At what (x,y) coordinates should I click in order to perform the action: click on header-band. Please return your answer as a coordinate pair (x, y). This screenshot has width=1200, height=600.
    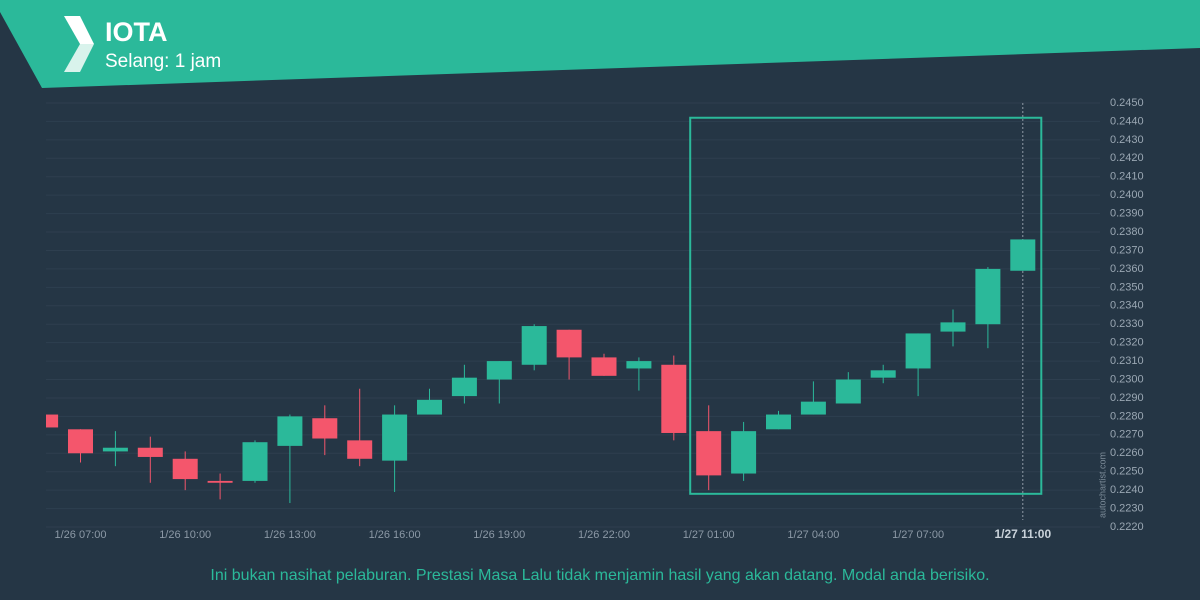
    Looking at the image, I should click on (600, 44).